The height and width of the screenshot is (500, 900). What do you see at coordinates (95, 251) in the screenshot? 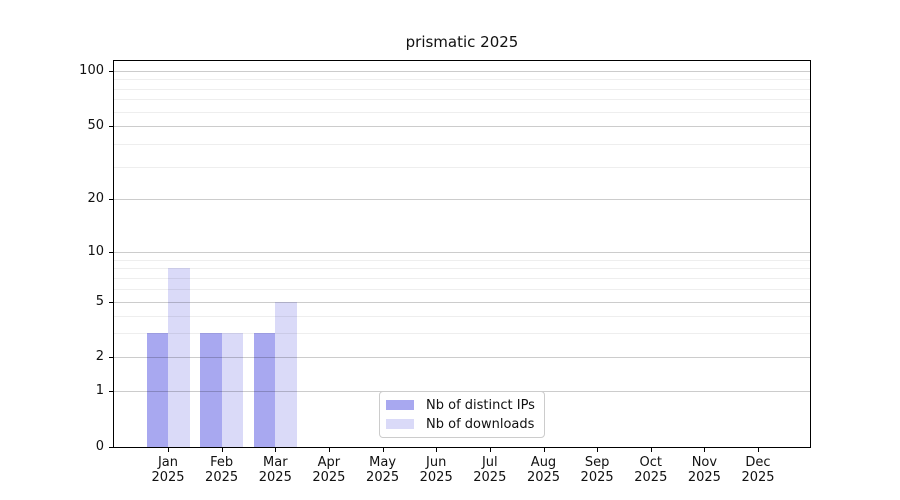
I see `y-tick-label: 10` at bounding box center [95, 251].